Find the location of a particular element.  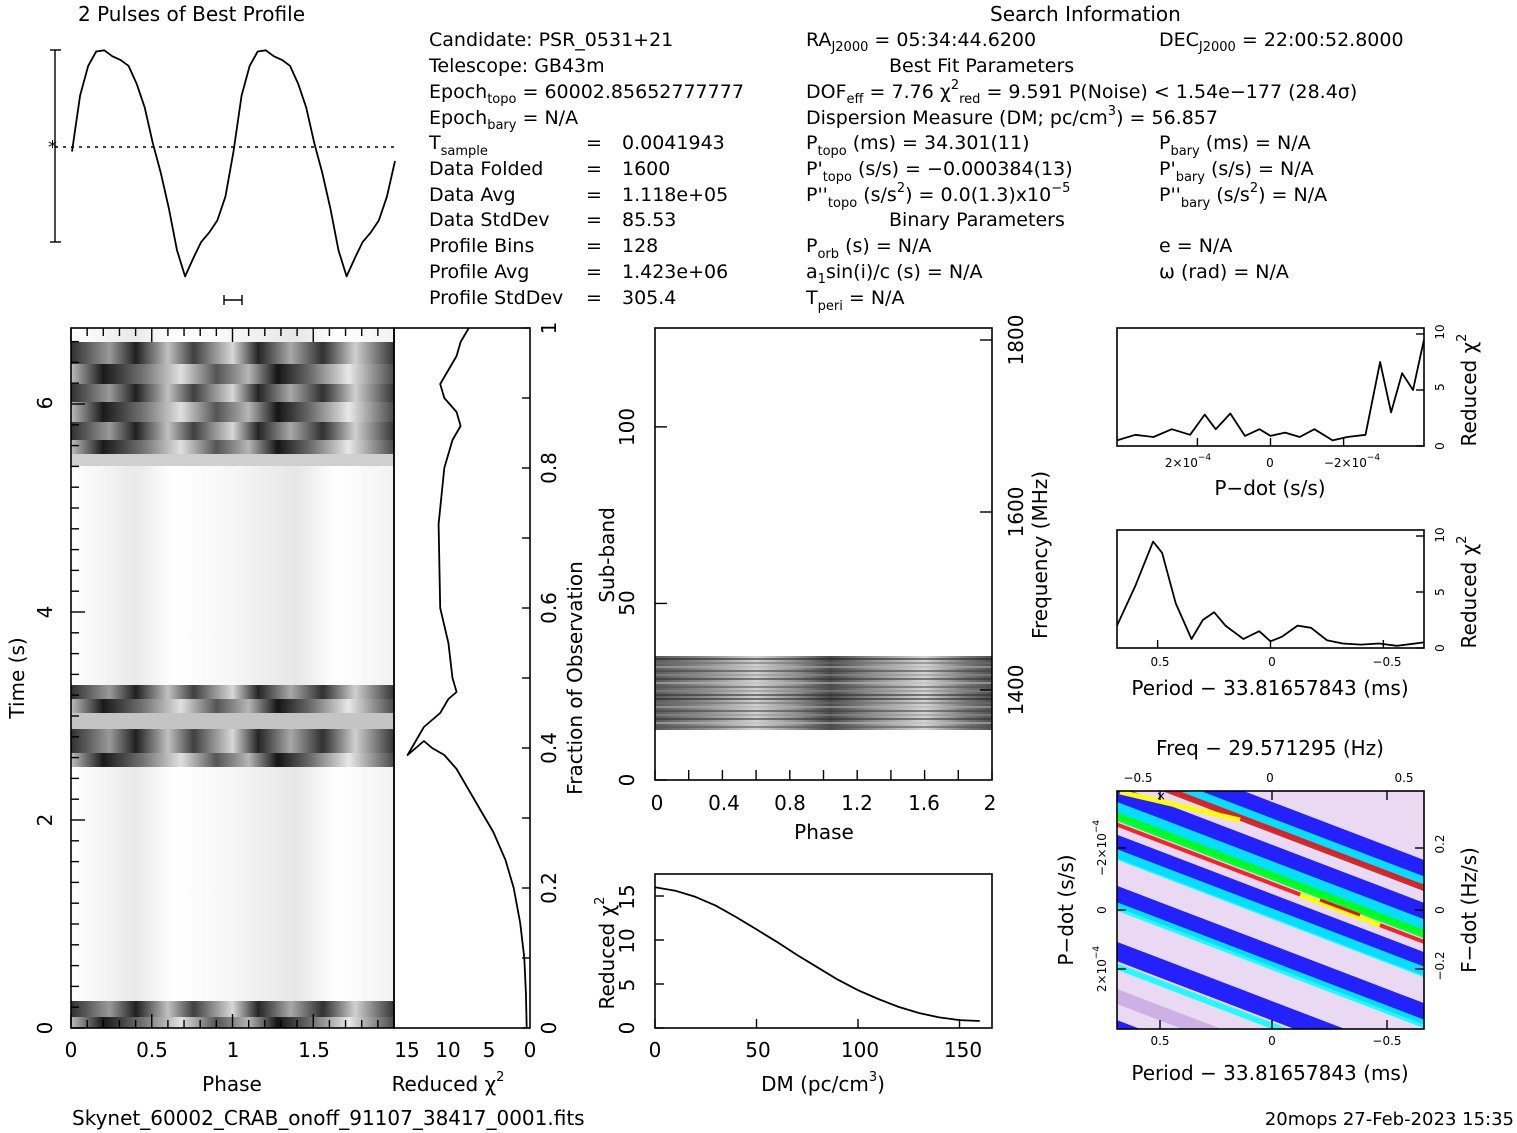

time-phase-y-ticks is located at coordinates (78, 684).